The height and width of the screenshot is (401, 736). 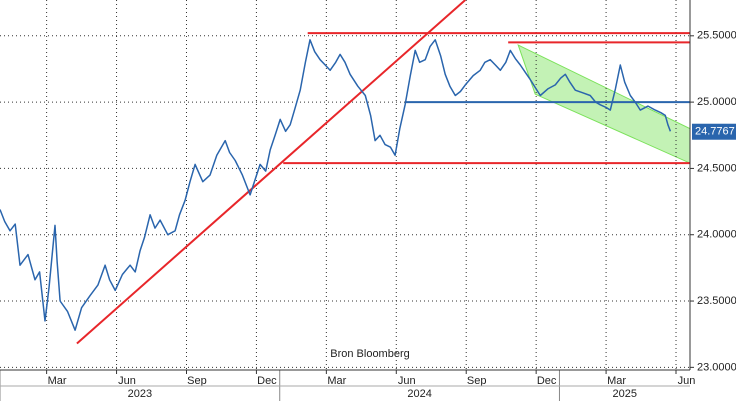 What do you see at coordinates (716, 301) in the screenshot?
I see `y-tick-label: 23.5000` at bounding box center [716, 301].